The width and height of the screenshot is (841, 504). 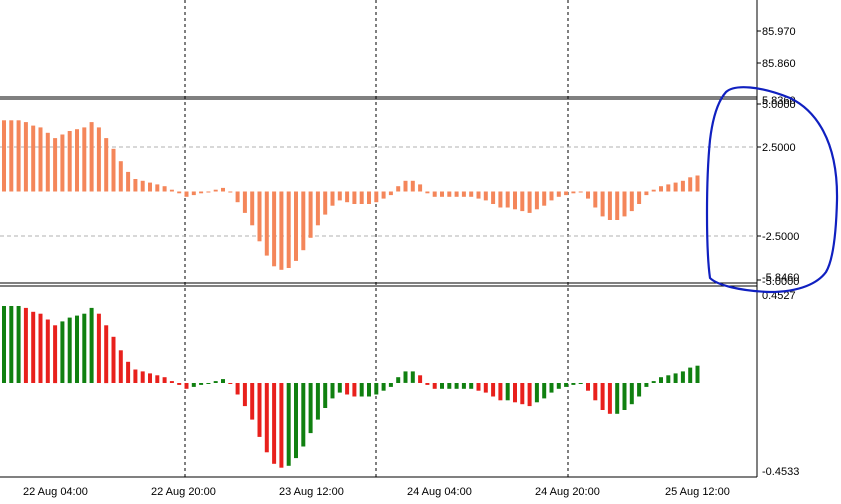 I want to click on osc-tick-label-5: 5.0000, so click(x=779, y=105).